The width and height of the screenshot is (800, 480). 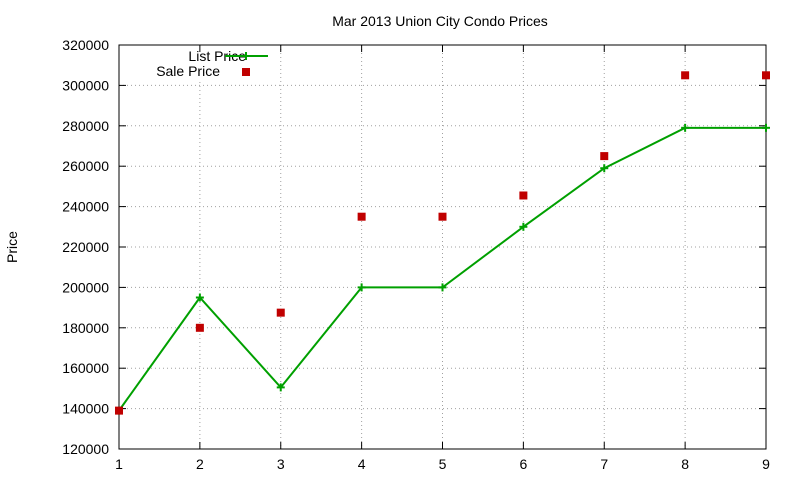 What do you see at coordinates (85, 287) in the screenshot?
I see `y-tick-label: 200000` at bounding box center [85, 287].